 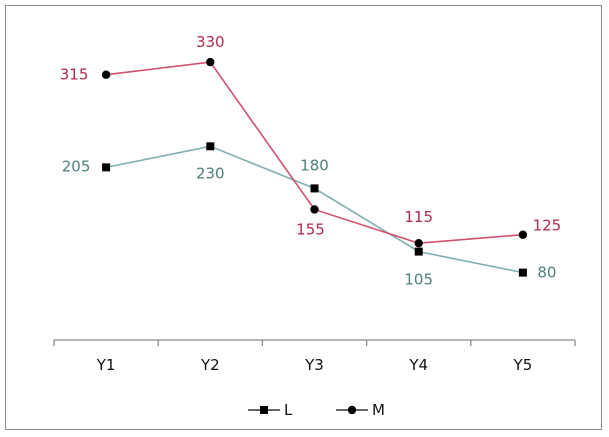 What do you see at coordinates (76, 166) in the screenshot?
I see `data-label-L: 205` at bounding box center [76, 166].